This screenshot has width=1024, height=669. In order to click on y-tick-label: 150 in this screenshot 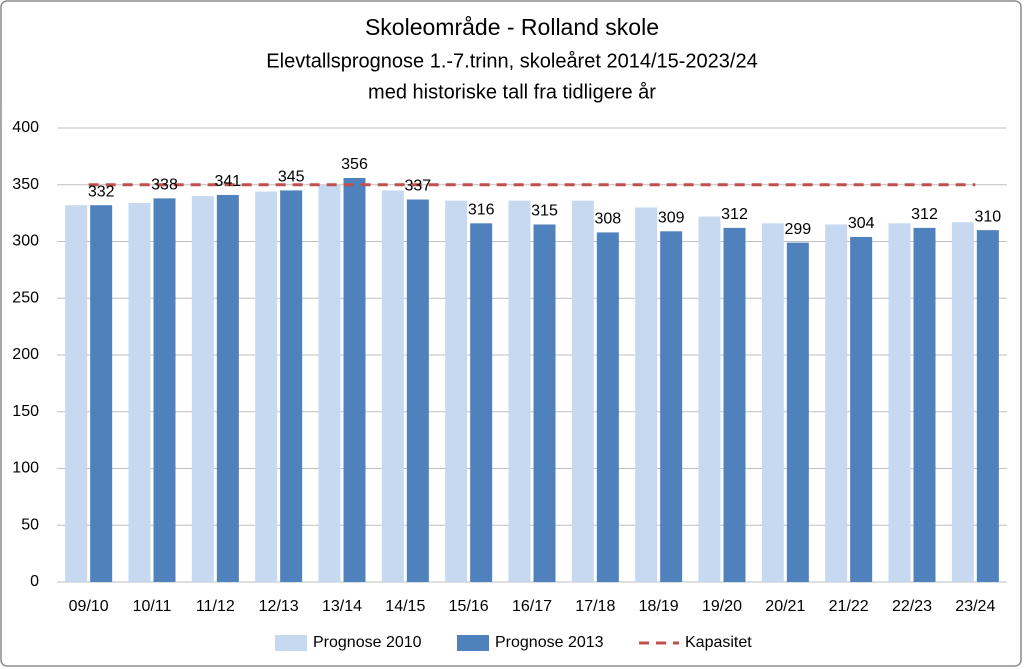, I will do `click(25, 411)`.